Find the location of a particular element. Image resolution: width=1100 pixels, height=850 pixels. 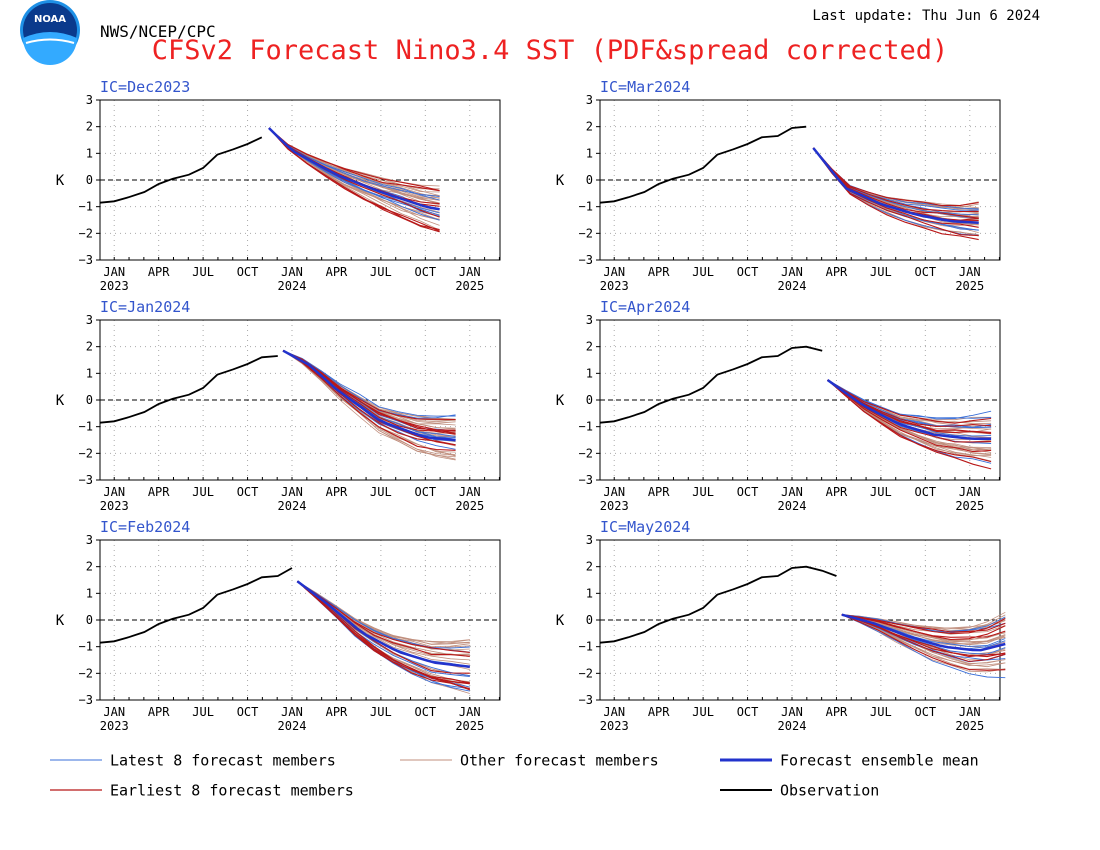

y-tick-label: 2 is located at coordinates (589, 347).